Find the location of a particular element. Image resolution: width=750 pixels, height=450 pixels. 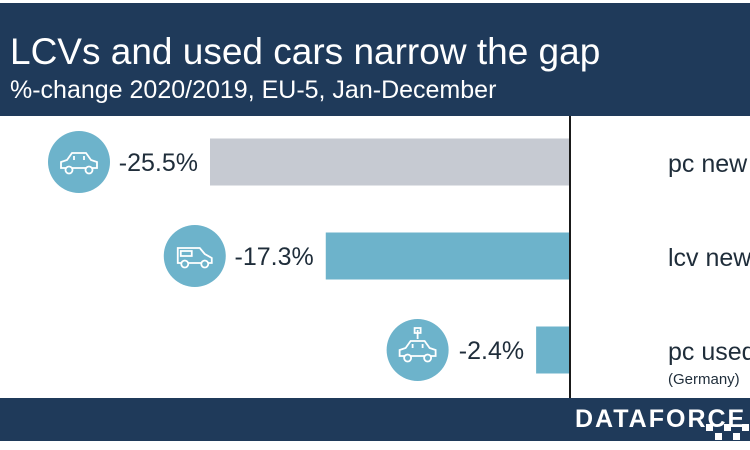

category-note: (Germany) is located at coordinates (704, 379).